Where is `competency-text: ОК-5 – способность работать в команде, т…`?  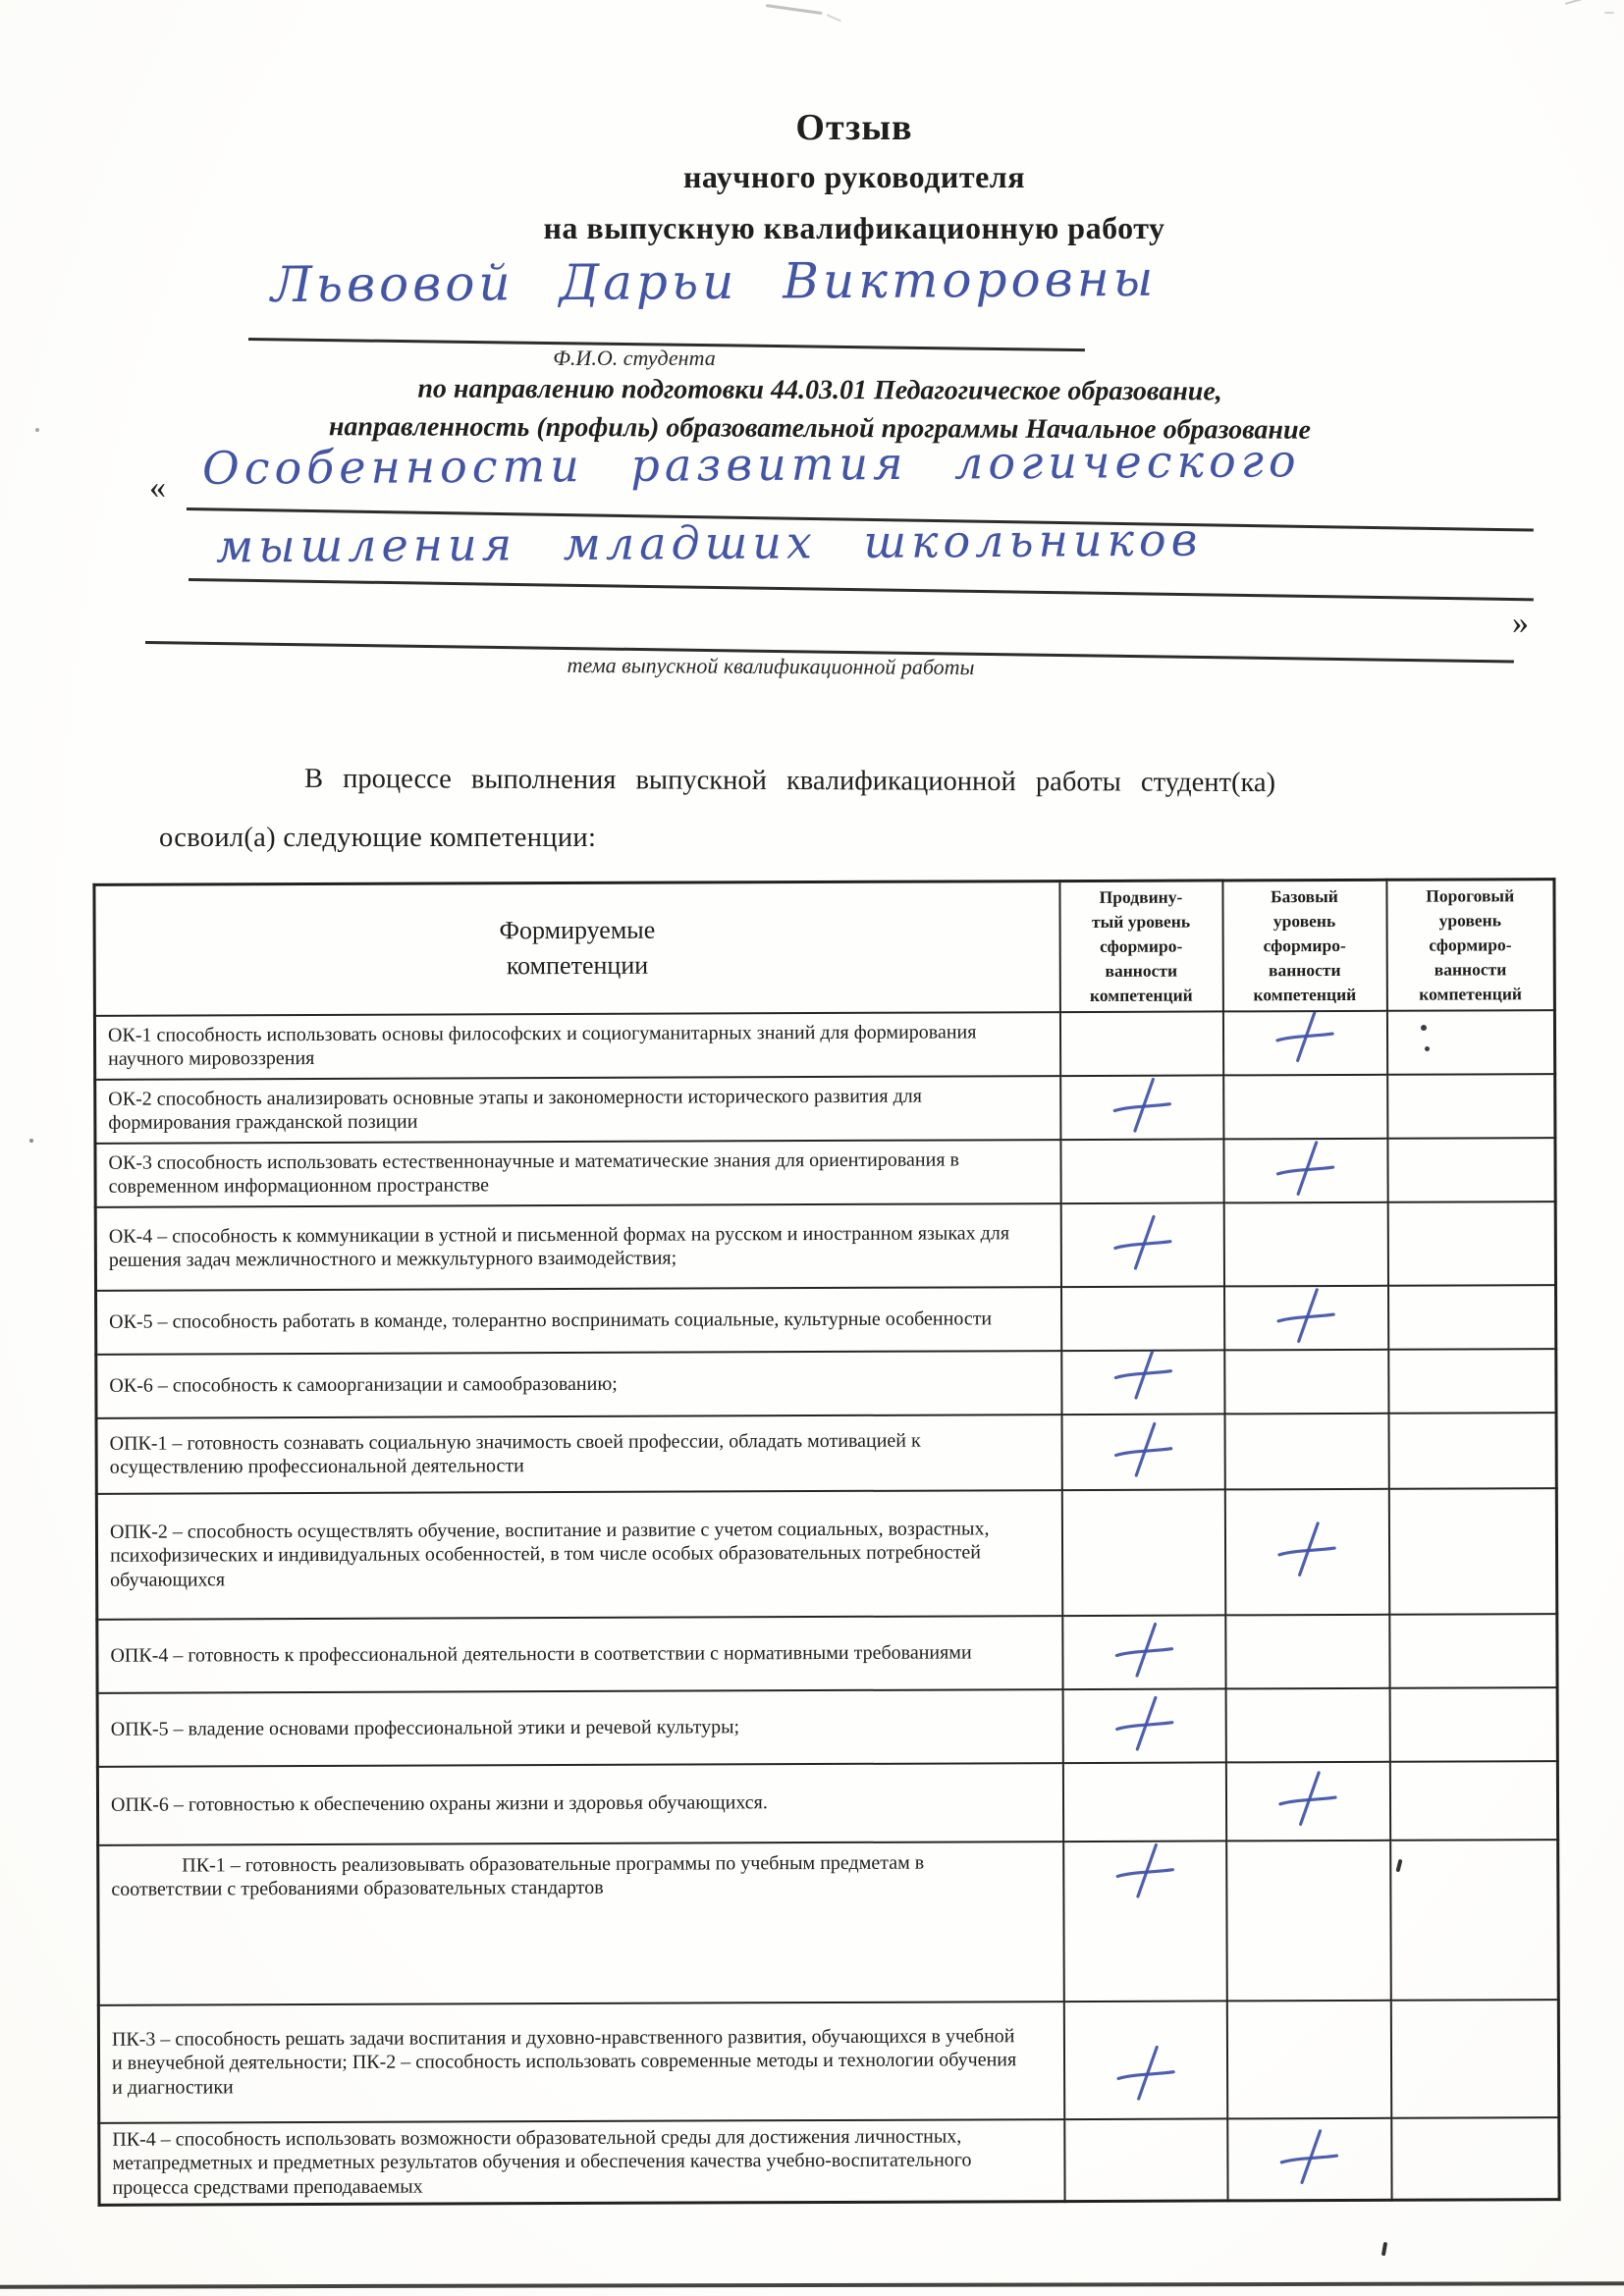 competency-text: ОК-5 – способность работать в команде, т… is located at coordinates (551, 1321).